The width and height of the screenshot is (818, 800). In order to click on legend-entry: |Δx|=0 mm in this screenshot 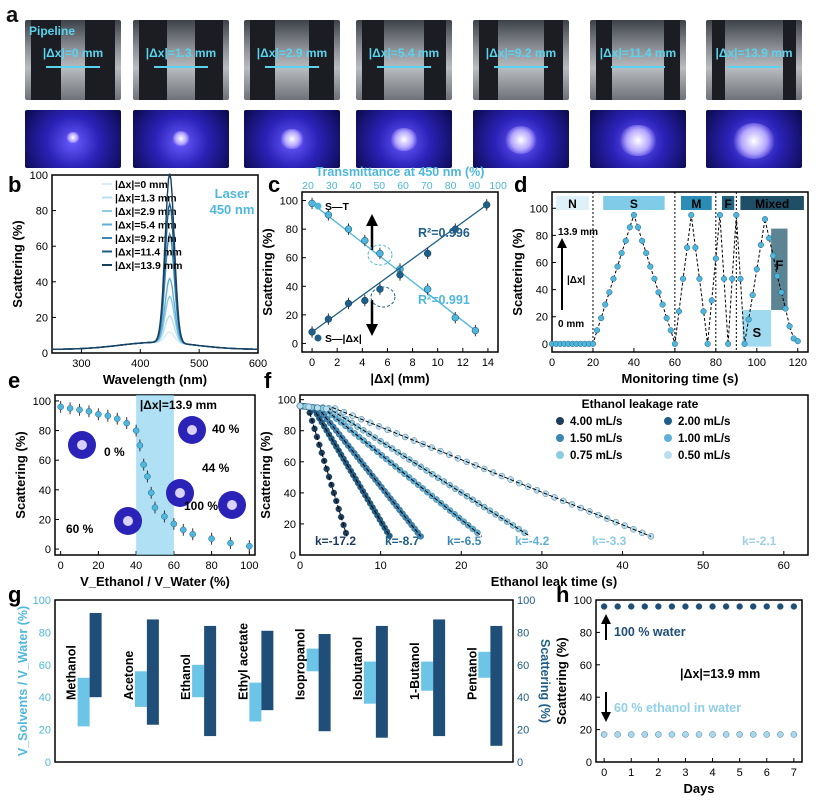, I will do `click(141, 185)`.